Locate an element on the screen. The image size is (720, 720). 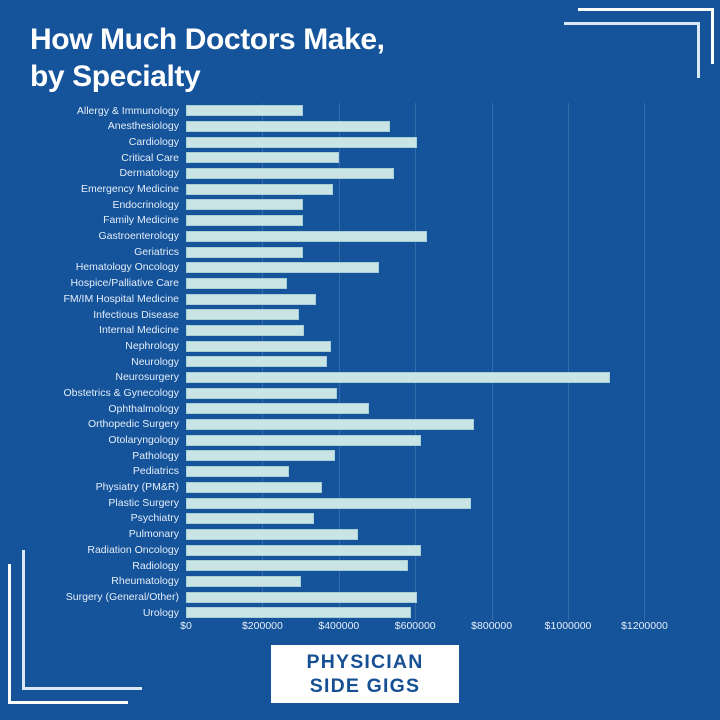
category-label-row: Plastic Surgery is located at coordinates (93, 503).